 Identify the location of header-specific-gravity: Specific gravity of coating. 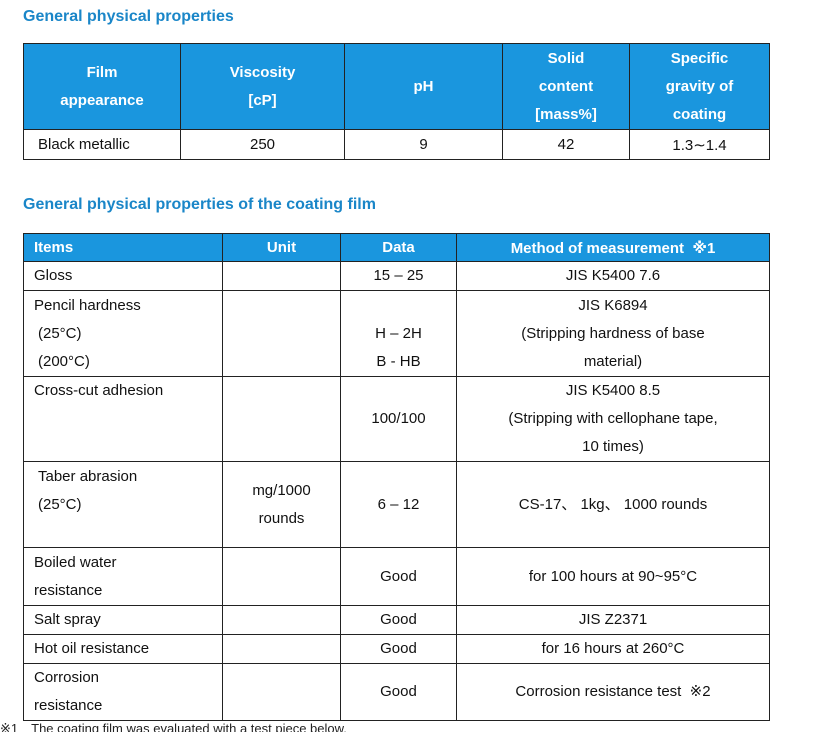
(699, 86).